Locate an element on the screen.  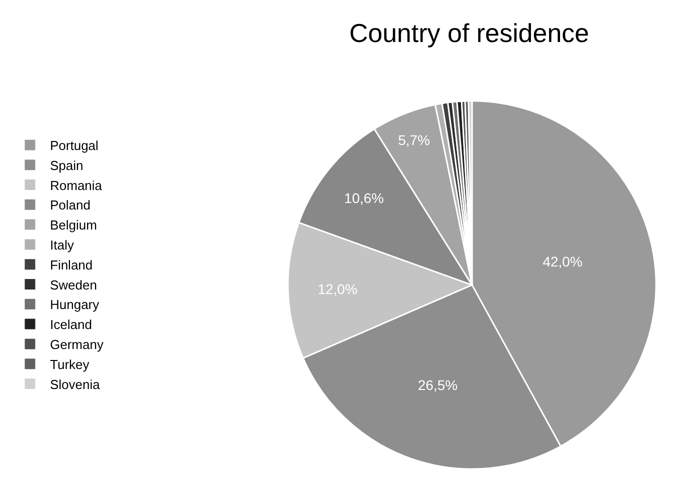
chart-title: Country of residence is located at coordinates (469, 33).